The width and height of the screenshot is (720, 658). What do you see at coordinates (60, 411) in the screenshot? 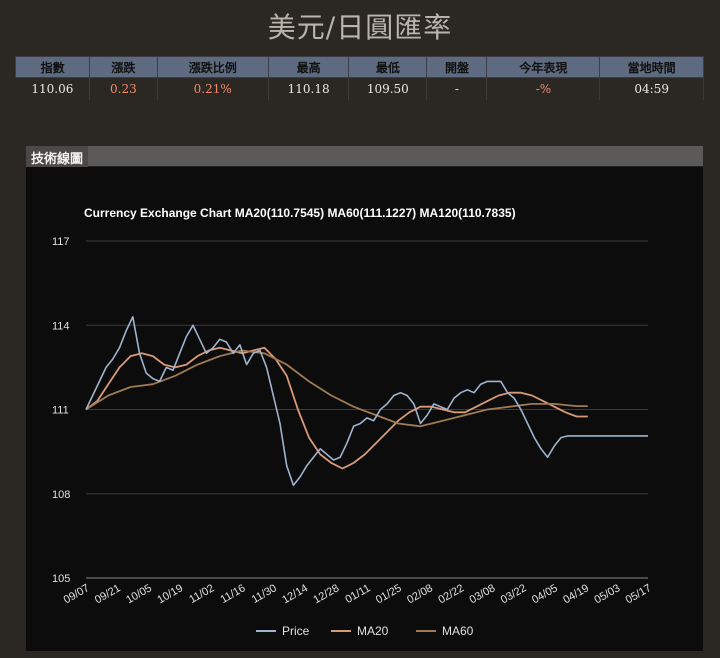
I see `y-tick-label: 111` at bounding box center [60, 411].